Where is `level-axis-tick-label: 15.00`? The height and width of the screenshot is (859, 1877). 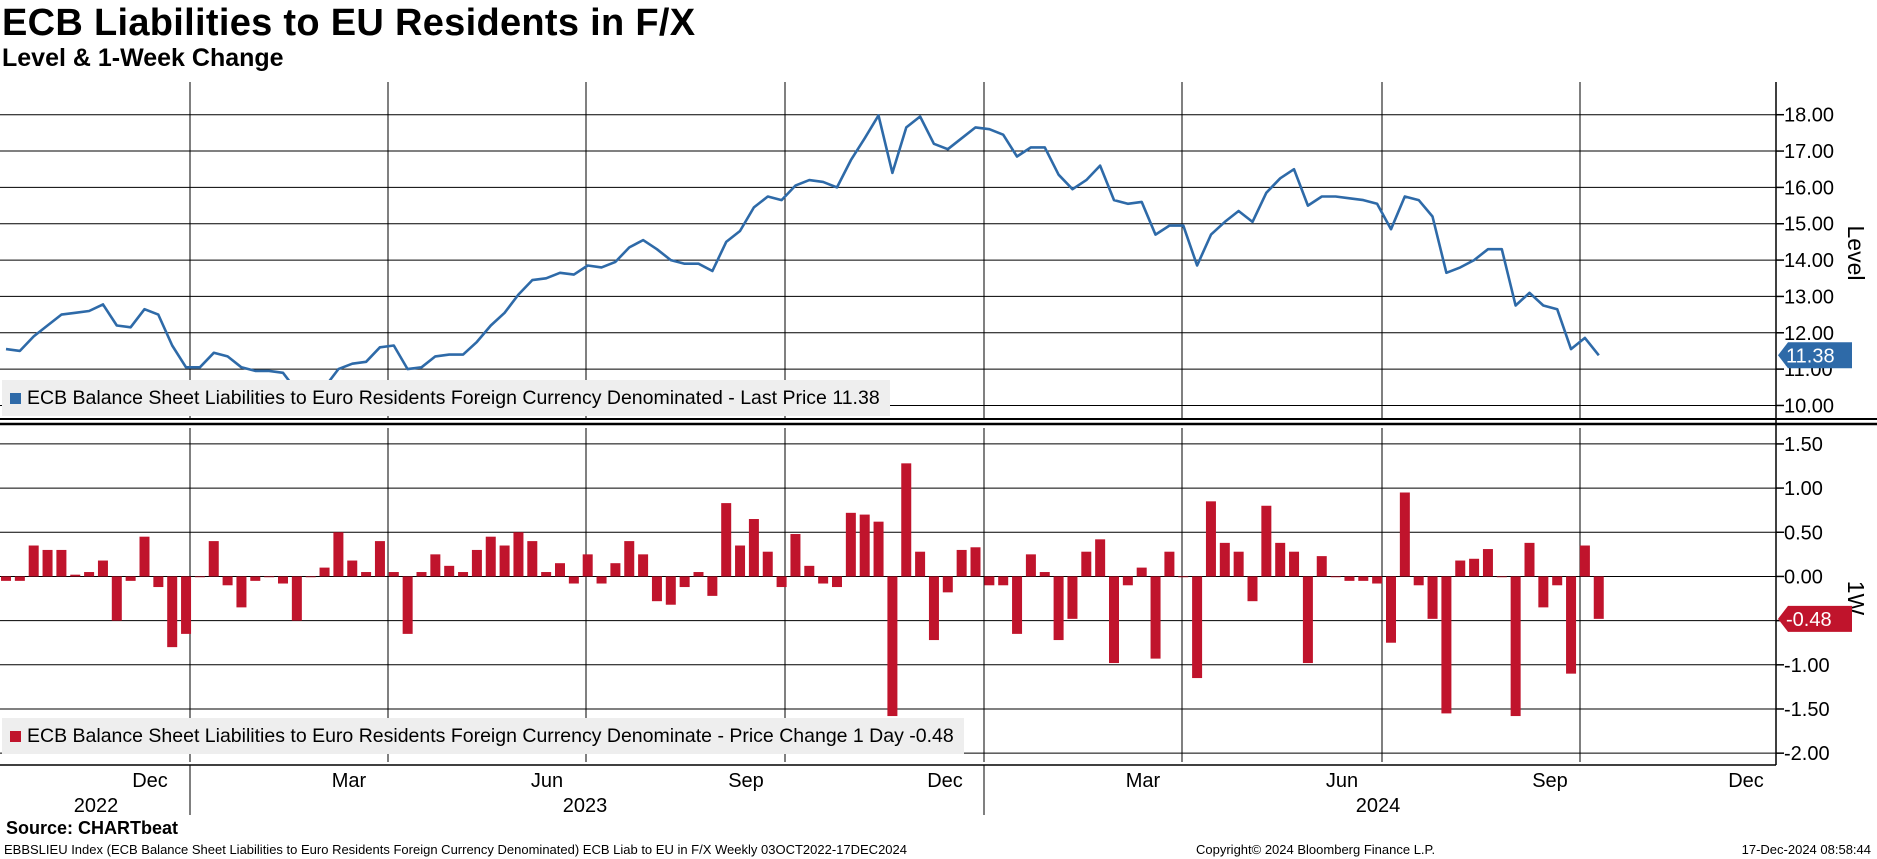 level-axis-tick-label: 15.00 is located at coordinates (1809, 225).